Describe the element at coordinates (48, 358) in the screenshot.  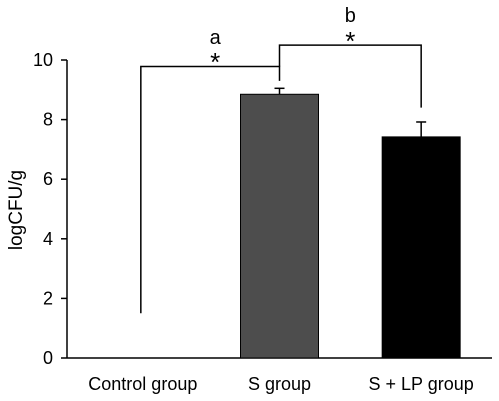
I see `y-tick-label: 0` at that location.